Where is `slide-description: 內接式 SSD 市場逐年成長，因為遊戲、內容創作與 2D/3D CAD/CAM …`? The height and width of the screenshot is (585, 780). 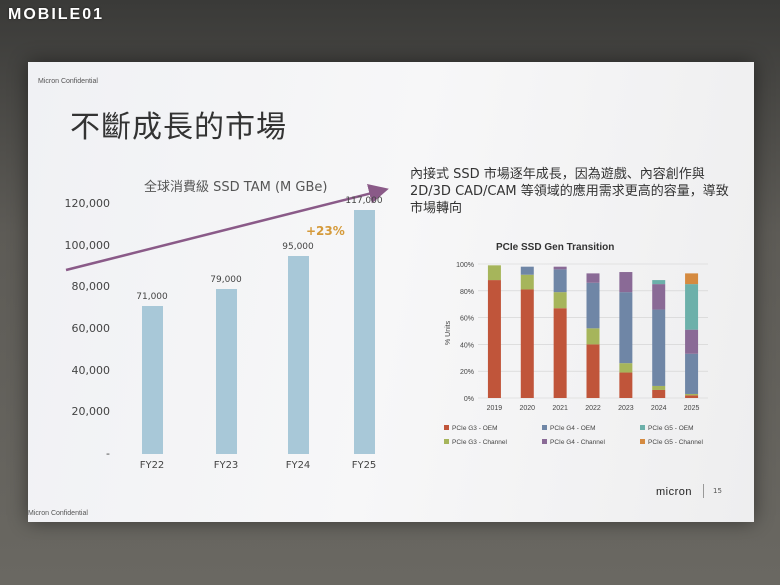 slide-description: 內接式 SSD 市場逐年成長，因為遊戲、內容創作與 2D/3D CAD/CAM … is located at coordinates (569, 191).